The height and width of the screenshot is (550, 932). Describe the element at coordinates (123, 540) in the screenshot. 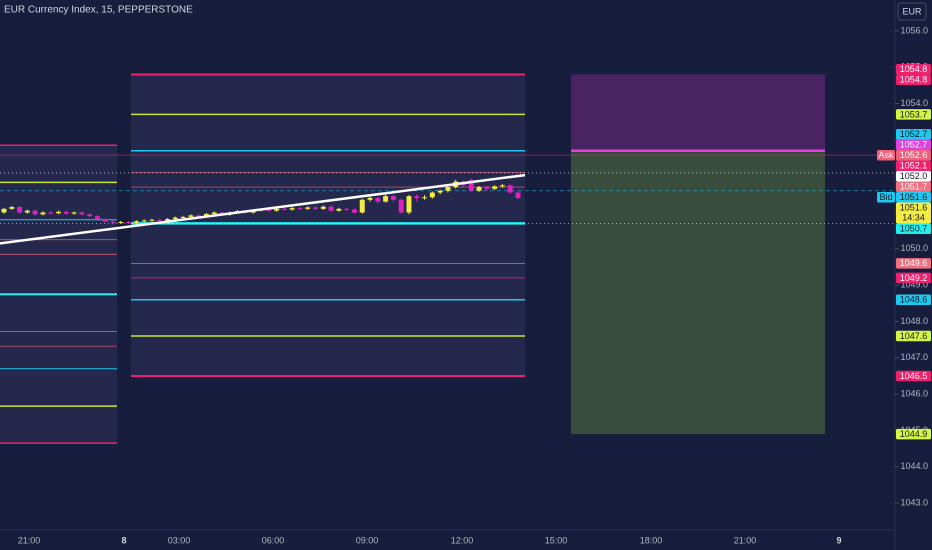

I see `x-tick-label: 8` at that location.